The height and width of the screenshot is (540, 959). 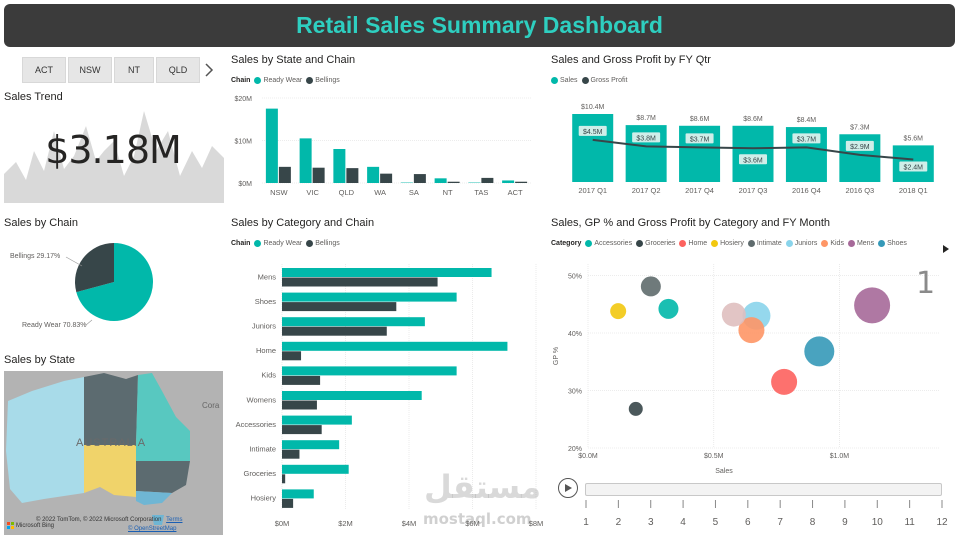 I want to click on legend-scroll-right-icon, so click(x=946, y=246).